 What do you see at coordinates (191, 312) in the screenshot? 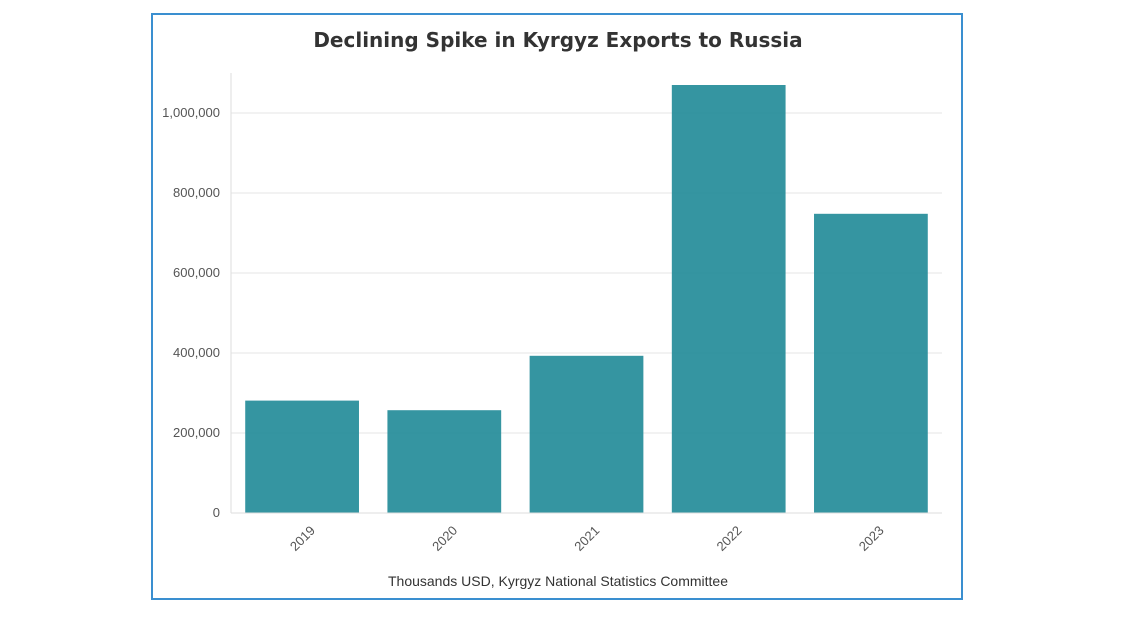
I see `y-axis-ticks: 0 200,000 400,000 600,000 800,000 1,000,000` at bounding box center [191, 312].